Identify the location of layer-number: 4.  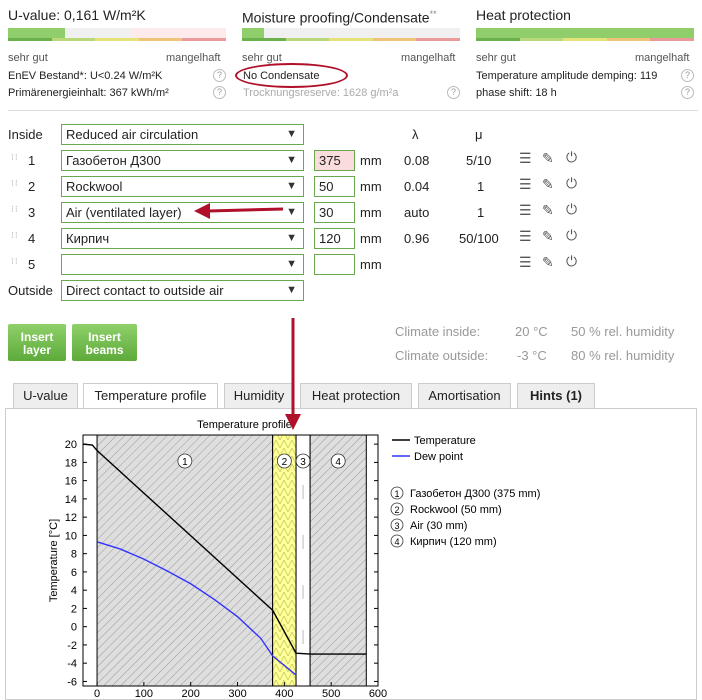
(32, 238).